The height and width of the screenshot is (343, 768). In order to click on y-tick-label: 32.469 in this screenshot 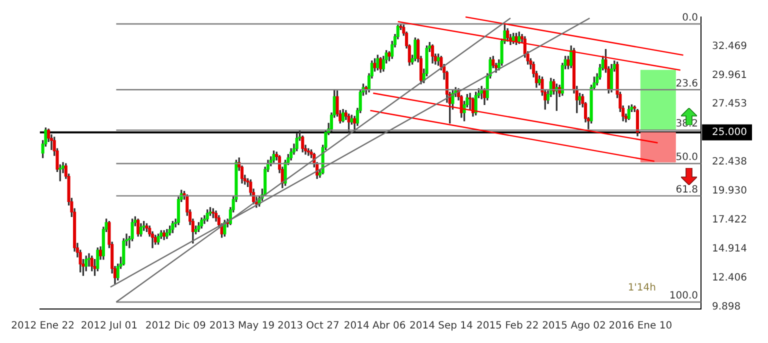, I will do `click(730, 46)`.